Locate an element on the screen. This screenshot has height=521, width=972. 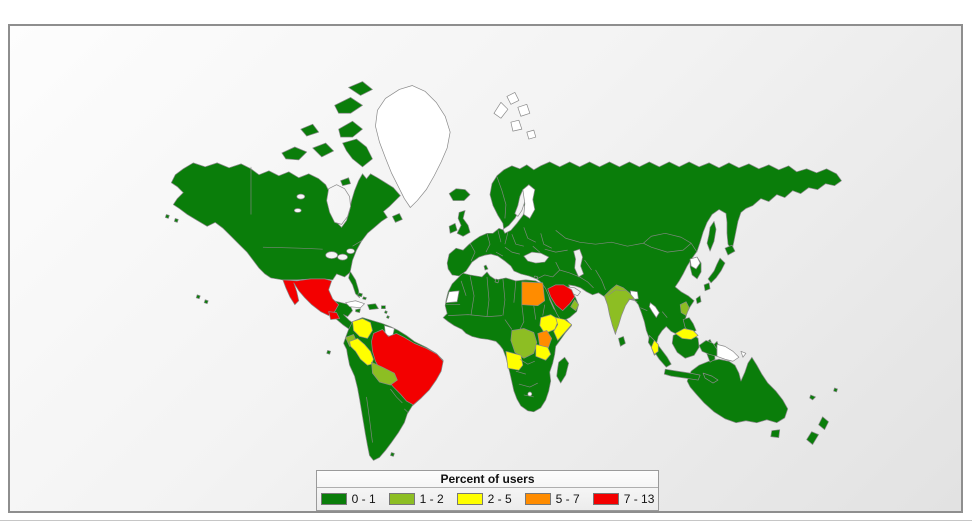
country-saudi-arabia is located at coordinates (561, 297).